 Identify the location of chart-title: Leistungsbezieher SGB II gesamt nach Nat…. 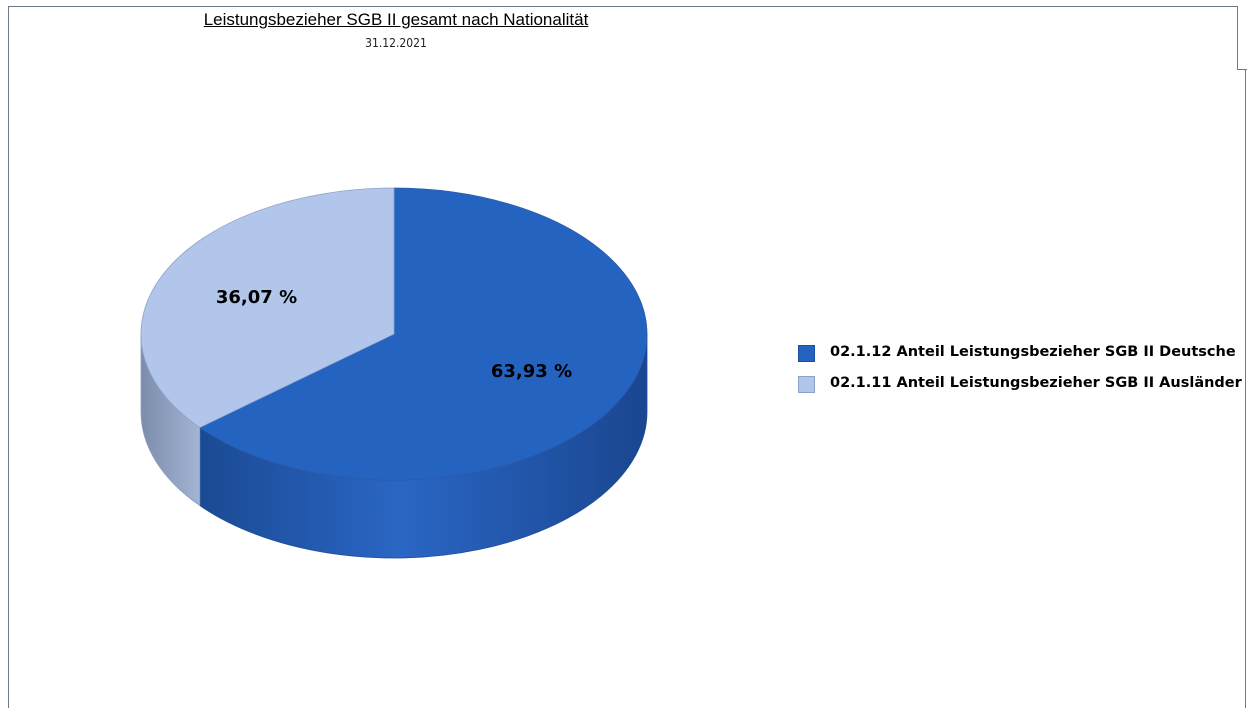
(396, 19).